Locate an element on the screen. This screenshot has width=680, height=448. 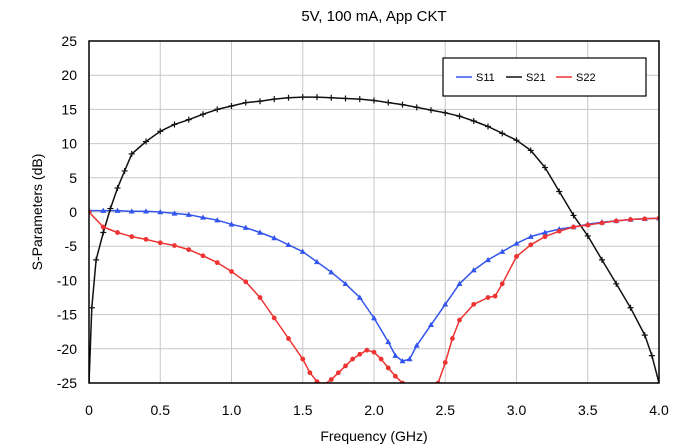
legend-label-s22: S22 is located at coordinates (586, 78).